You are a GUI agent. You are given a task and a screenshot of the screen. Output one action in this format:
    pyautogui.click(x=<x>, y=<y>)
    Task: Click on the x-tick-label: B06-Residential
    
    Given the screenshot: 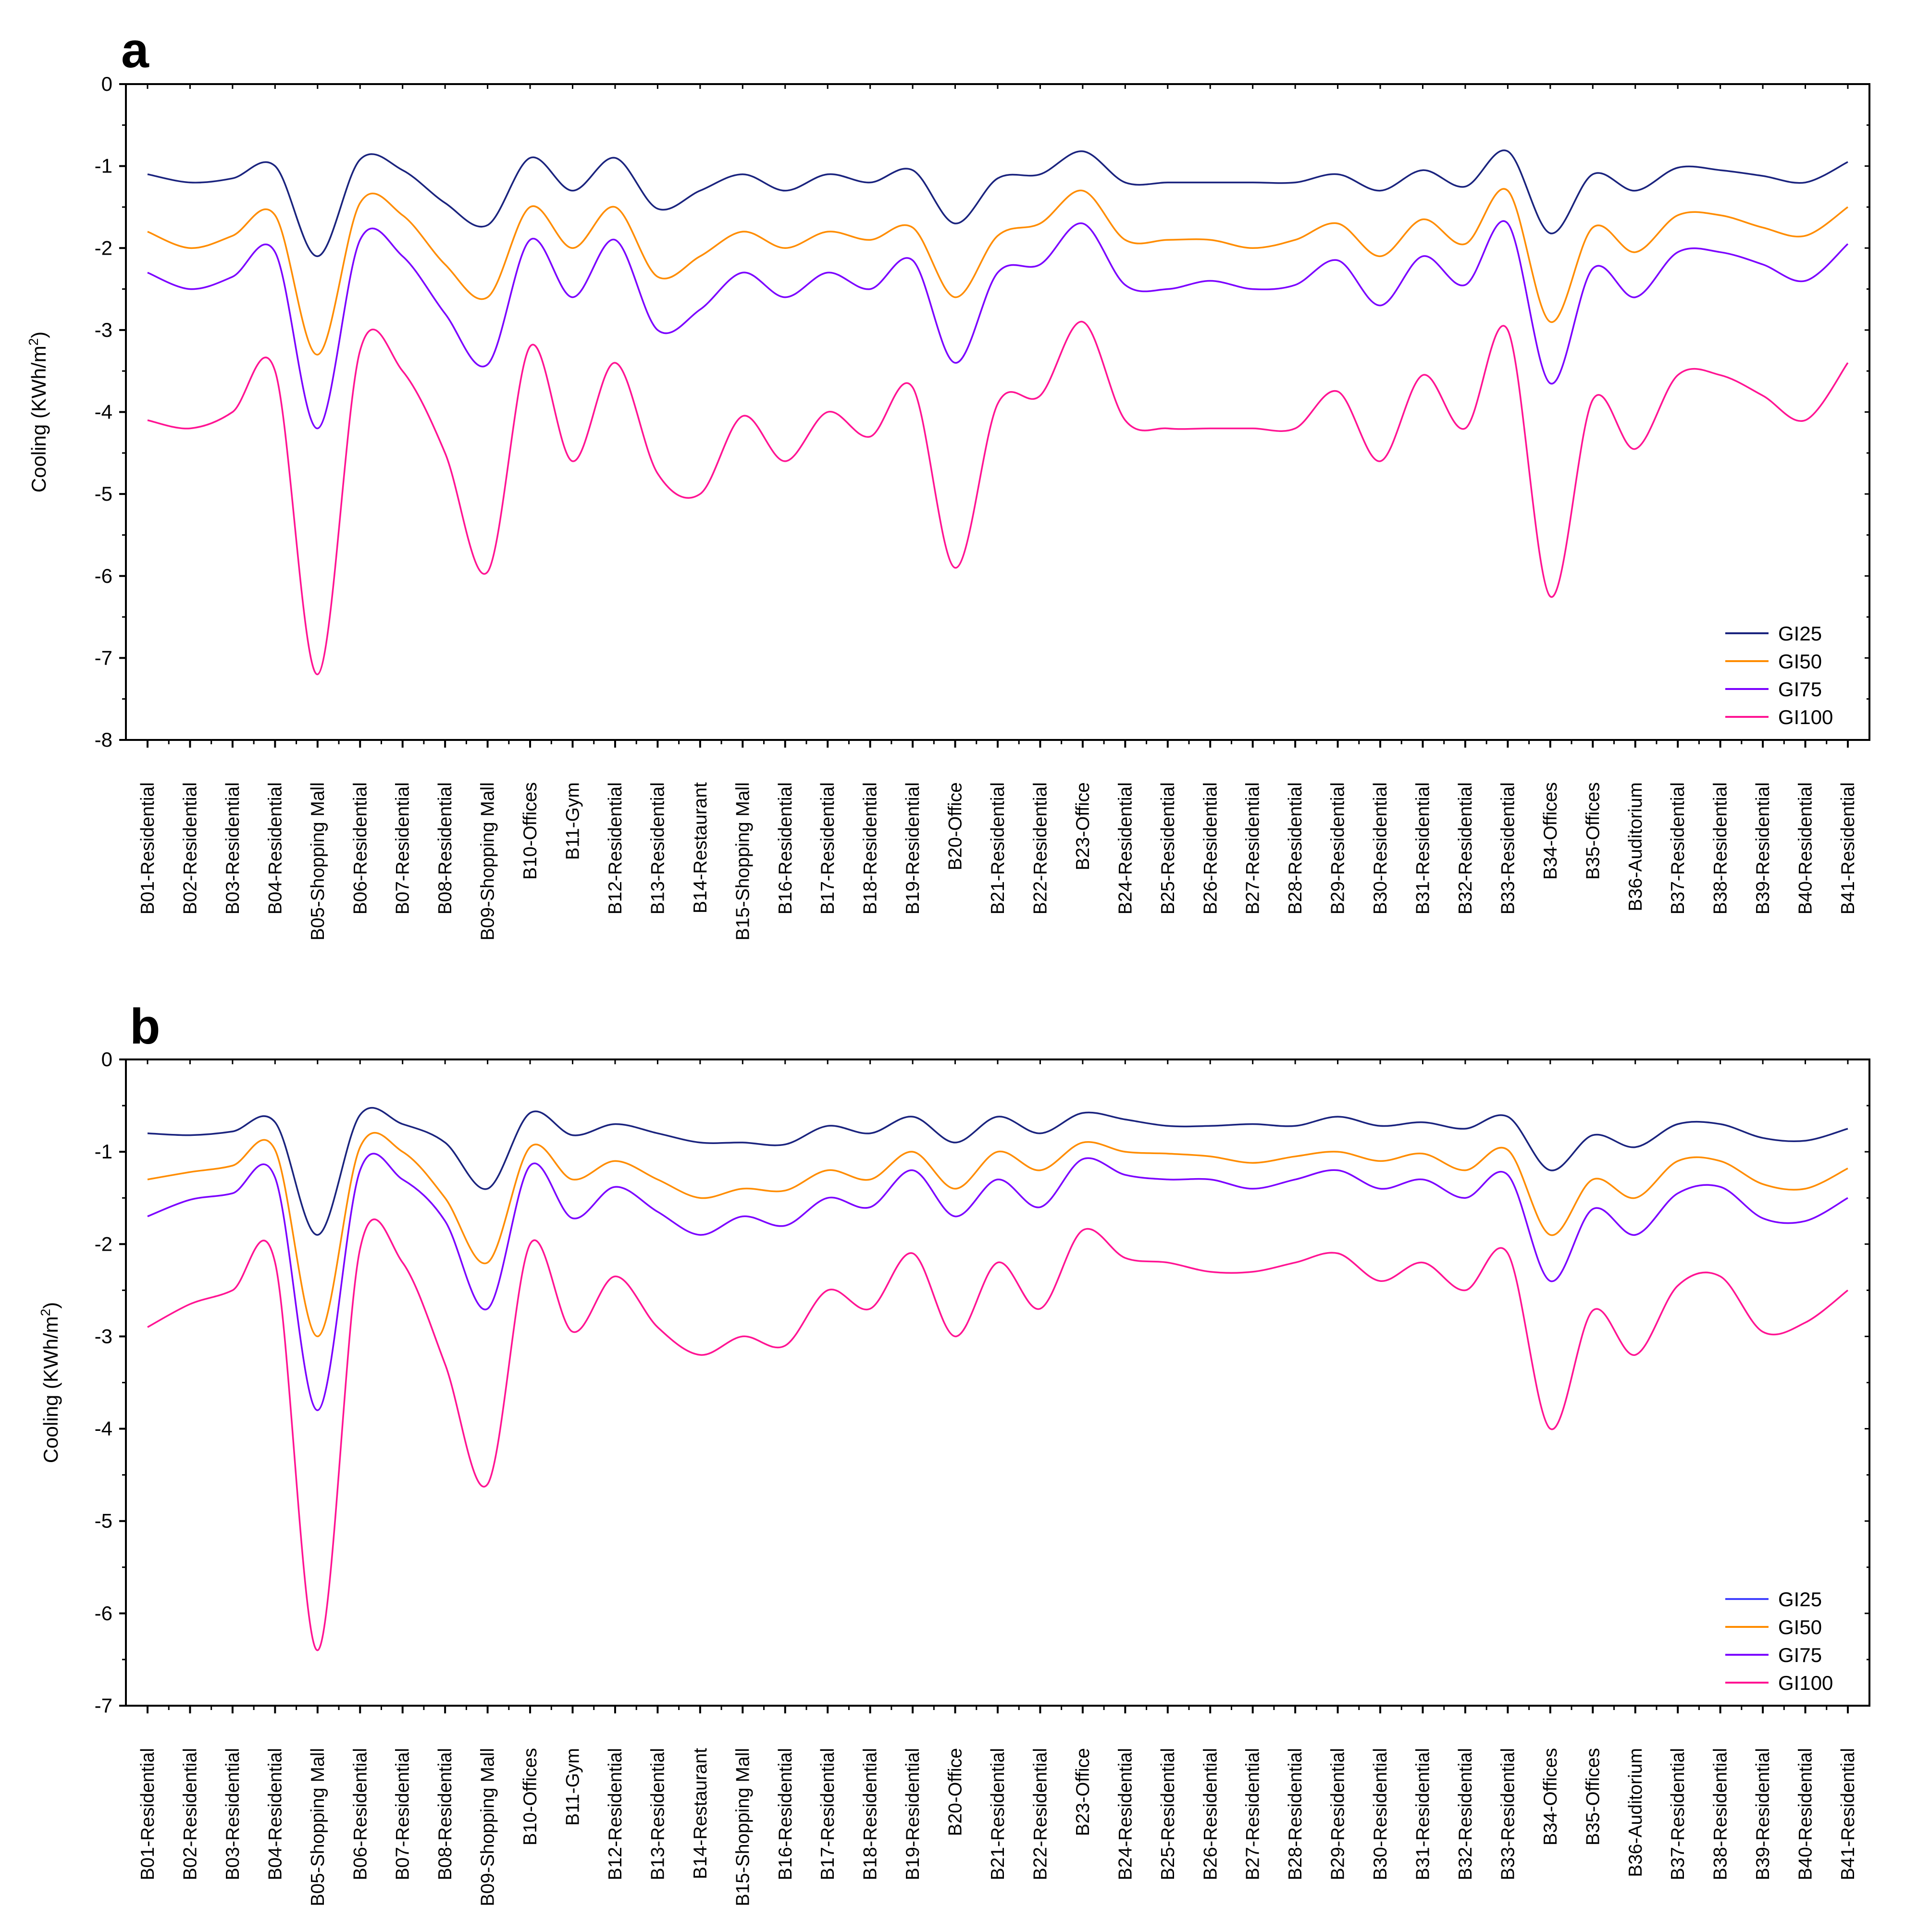 What is the action you would take?
    pyautogui.click(x=361, y=1814)
    